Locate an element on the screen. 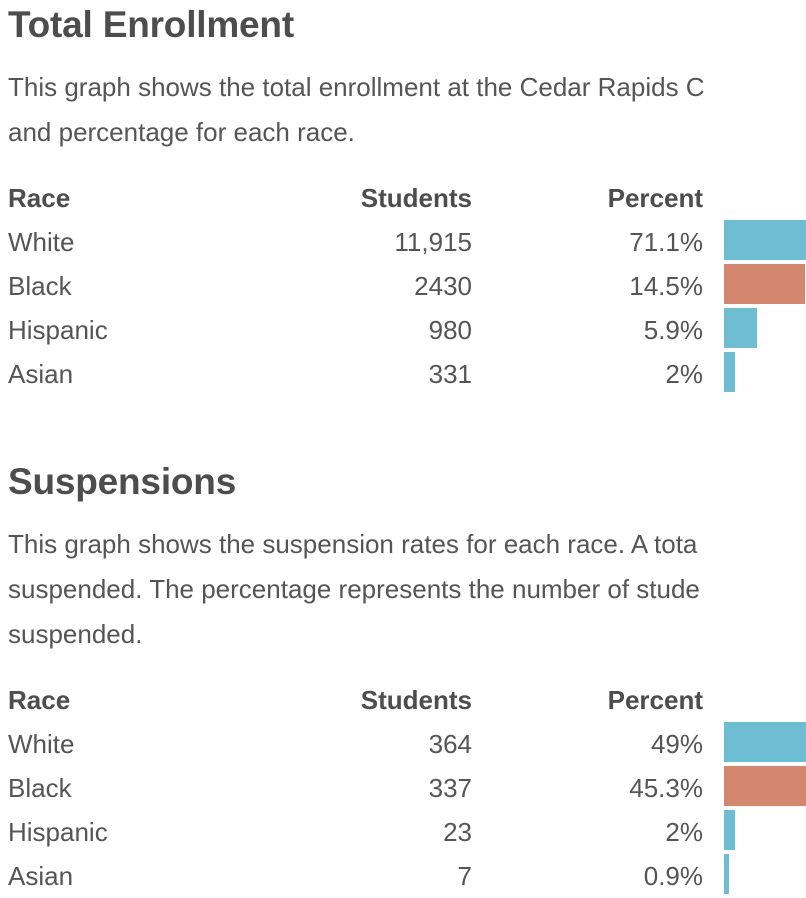 The width and height of the screenshot is (806, 898). row-percent: 5.9% is located at coordinates (673, 330).